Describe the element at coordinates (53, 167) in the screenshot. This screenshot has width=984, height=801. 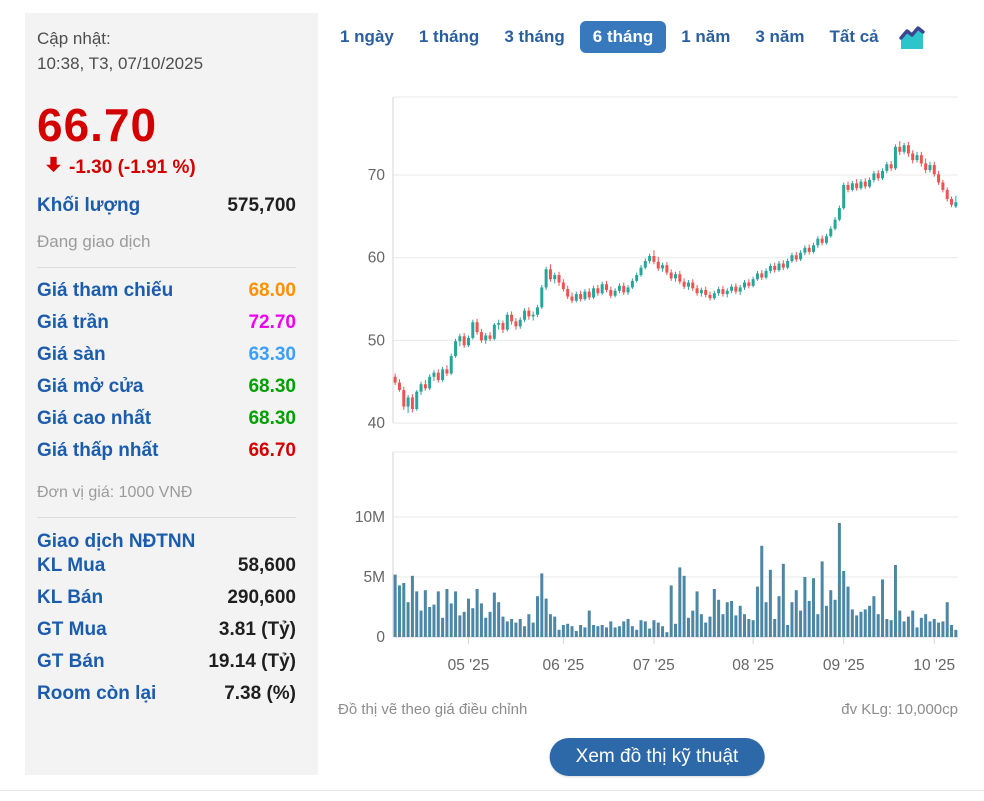
I see `arrow-down-icon` at that location.